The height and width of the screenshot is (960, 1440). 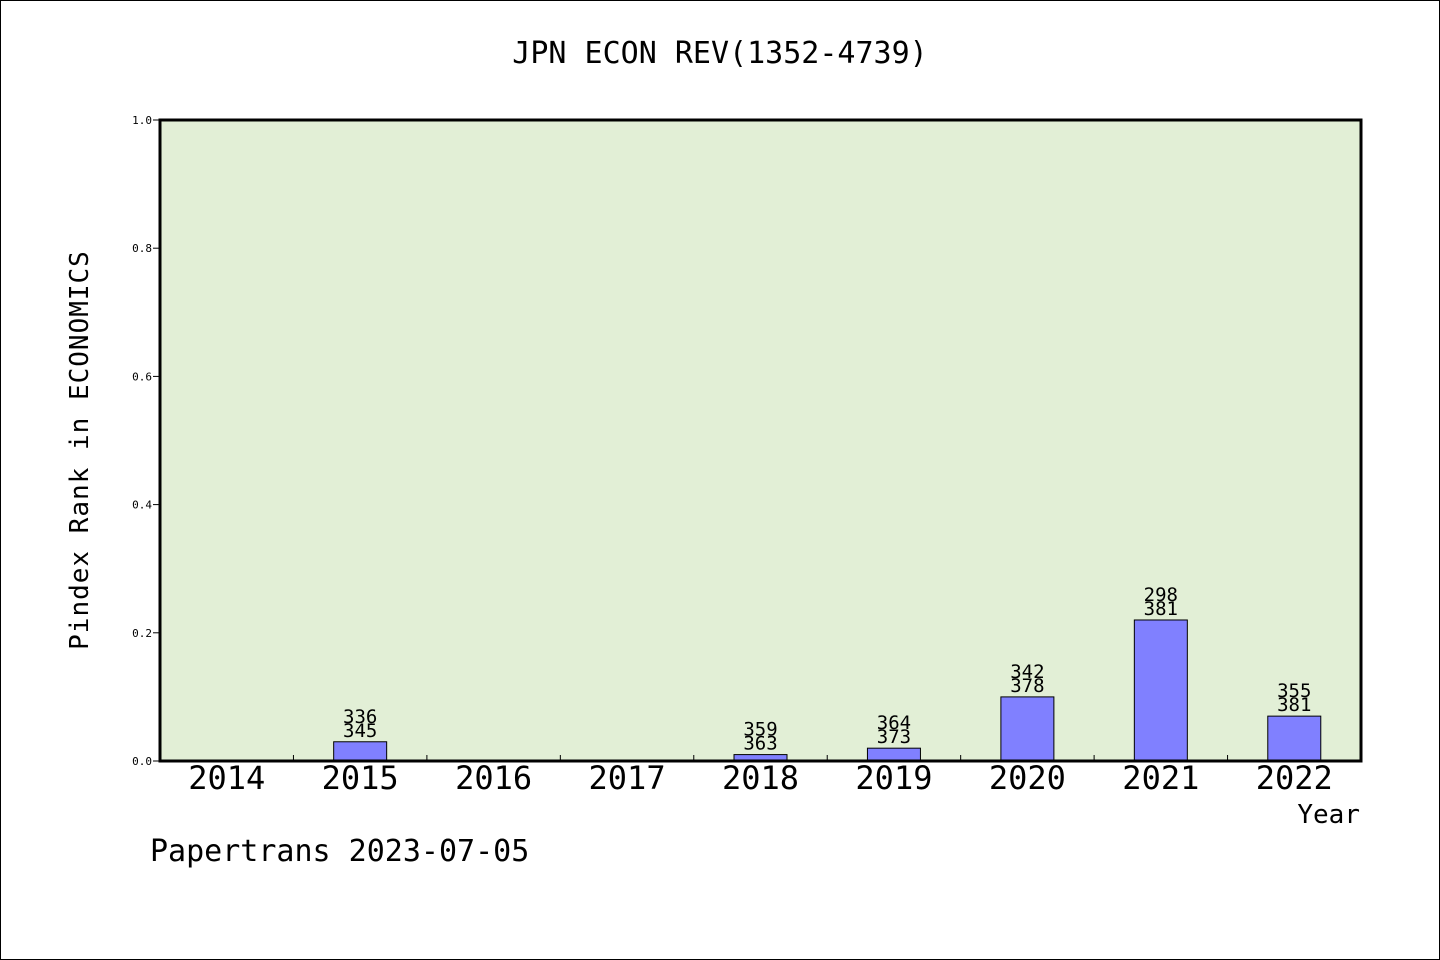 What do you see at coordinates (142, 376) in the screenshot?
I see `y-tick-label: 0.6` at bounding box center [142, 376].